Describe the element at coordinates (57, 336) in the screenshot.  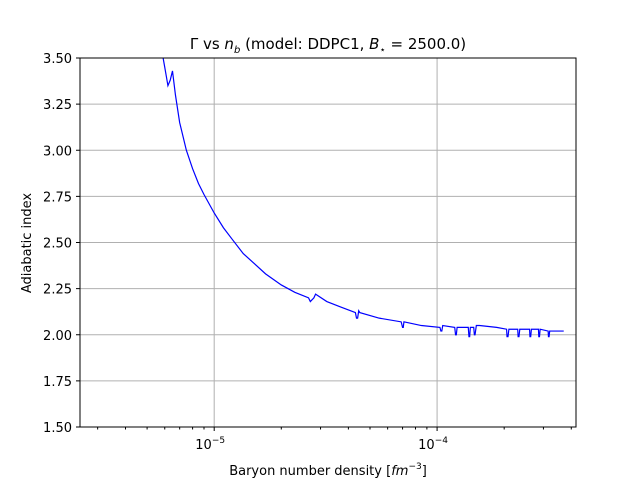
I see `y-tick-label: 2.00` at that location.